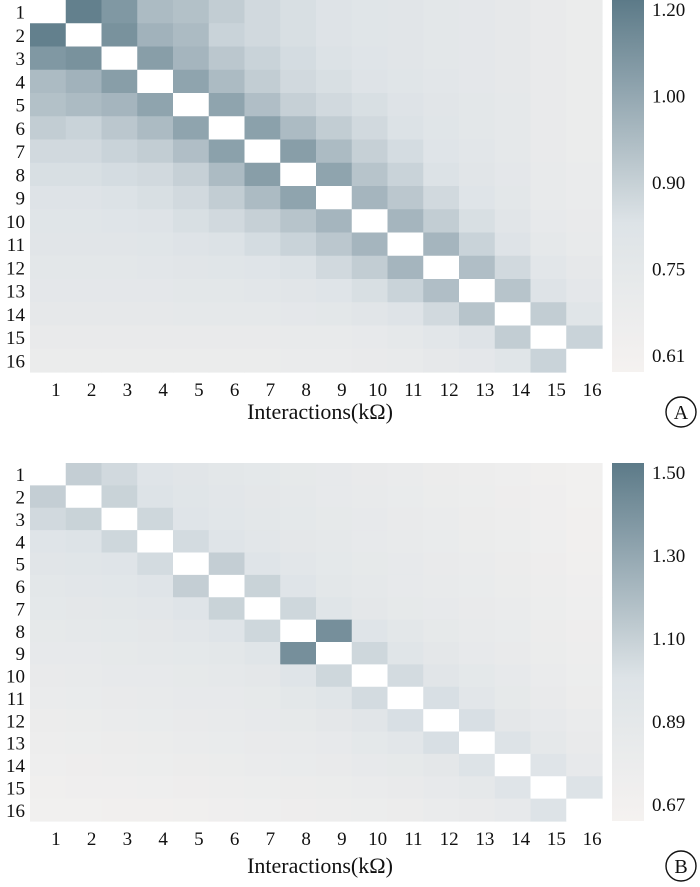 Image resolution: width=700 pixels, height=887 pixels. What do you see at coordinates (15, 788) in the screenshot?
I see `y-tick-label: 15` at bounding box center [15, 788].